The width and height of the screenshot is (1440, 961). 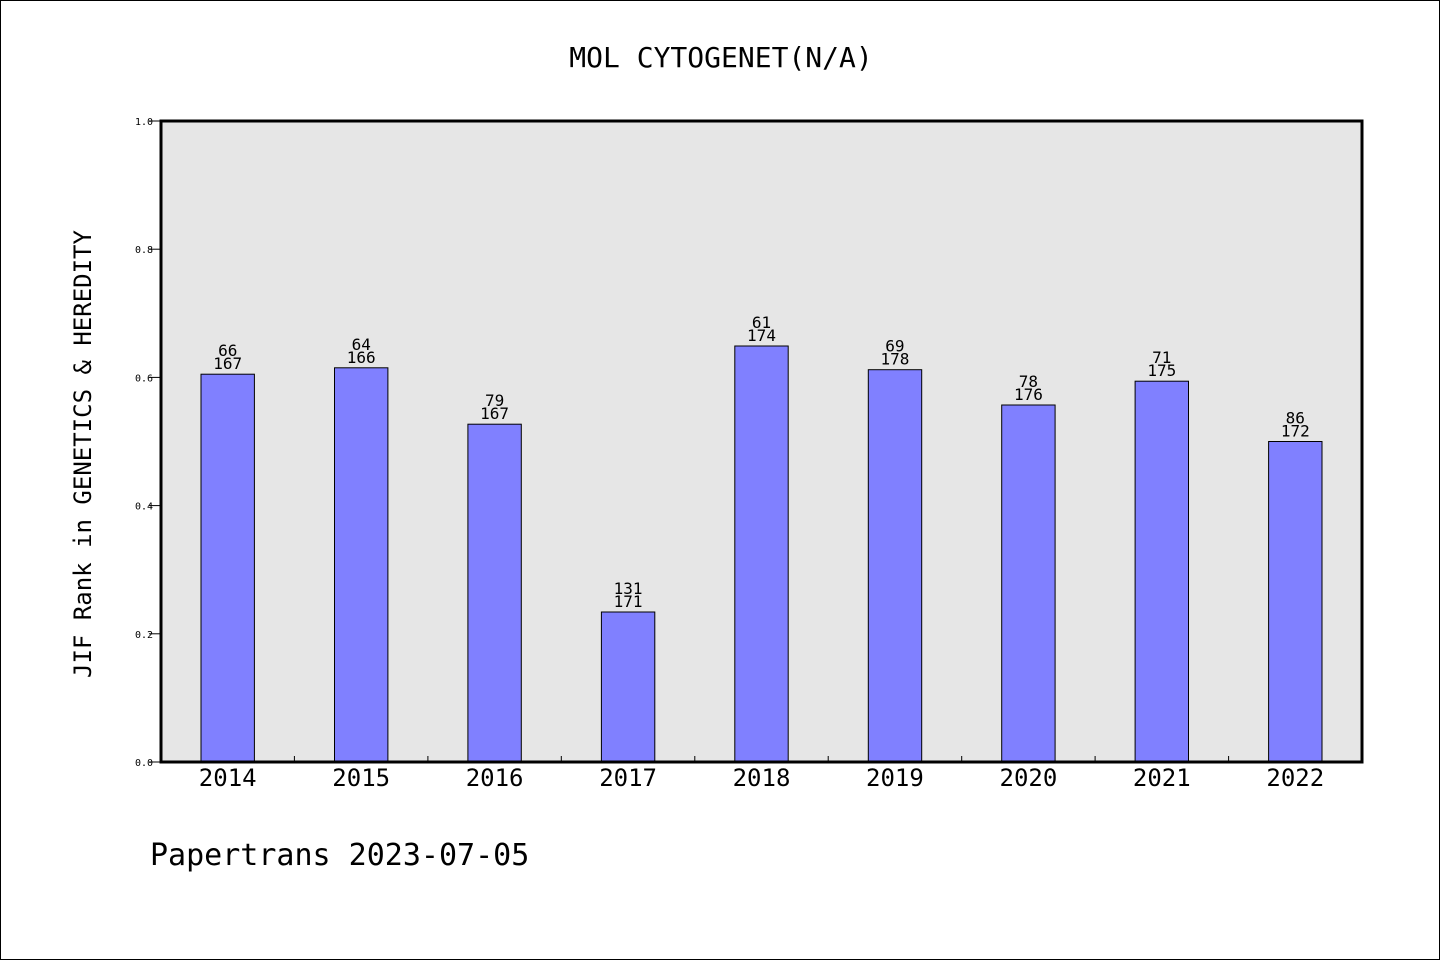 What do you see at coordinates (1028, 381) in the screenshot?
I see `bar-rank-label: 78` at bounding box center [1028, 381].